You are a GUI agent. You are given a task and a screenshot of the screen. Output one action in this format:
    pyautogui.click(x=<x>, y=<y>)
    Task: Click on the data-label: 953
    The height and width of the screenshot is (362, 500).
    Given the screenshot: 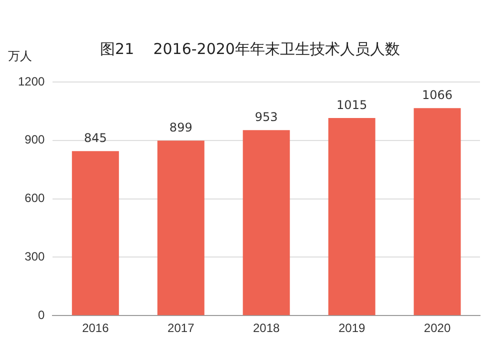 What is the action you would take?
    pyautogui.click(x=266, y=117)
    